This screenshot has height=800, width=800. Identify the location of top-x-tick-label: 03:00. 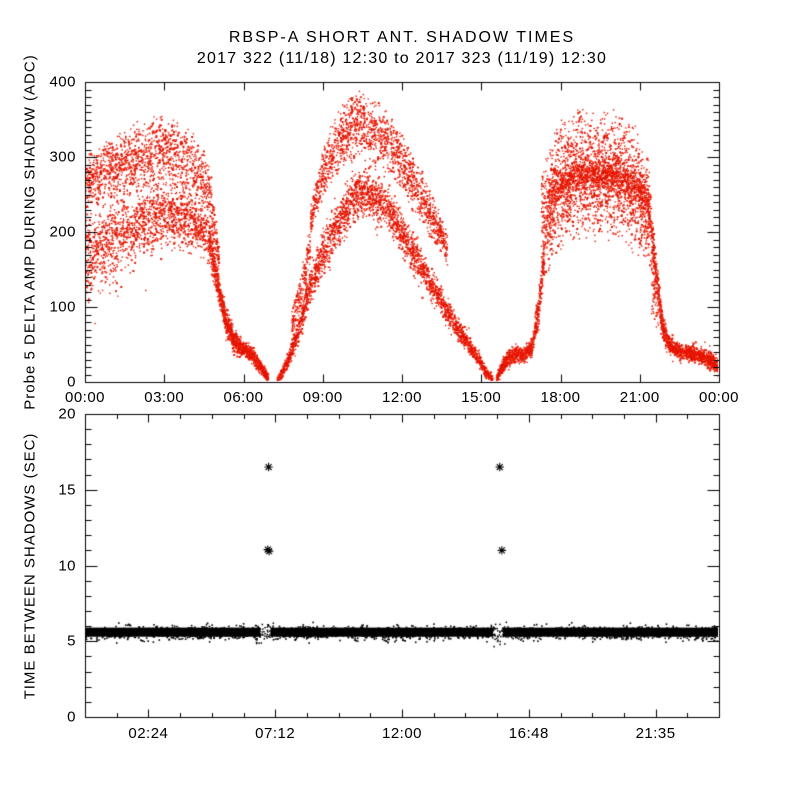
(164, 397).